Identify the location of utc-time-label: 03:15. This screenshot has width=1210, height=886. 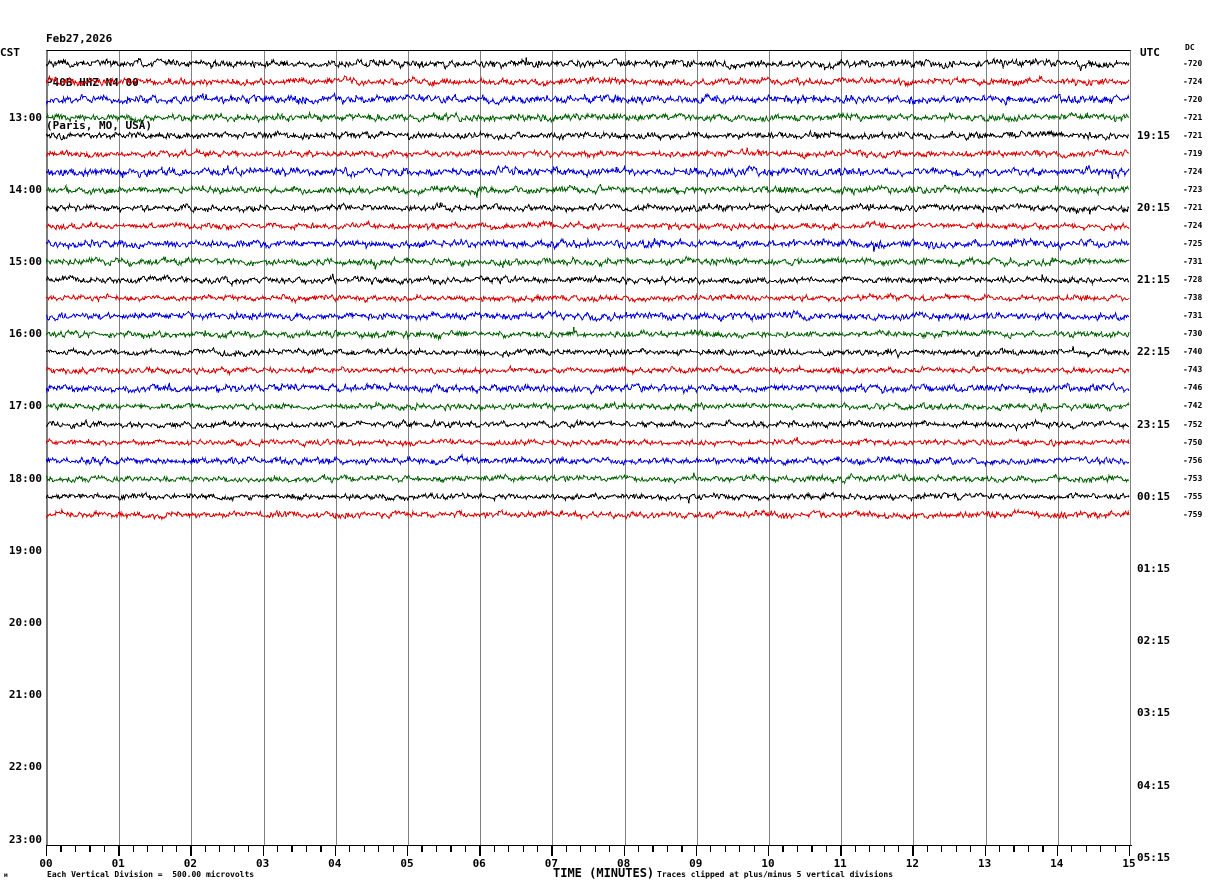
(1154, 713).